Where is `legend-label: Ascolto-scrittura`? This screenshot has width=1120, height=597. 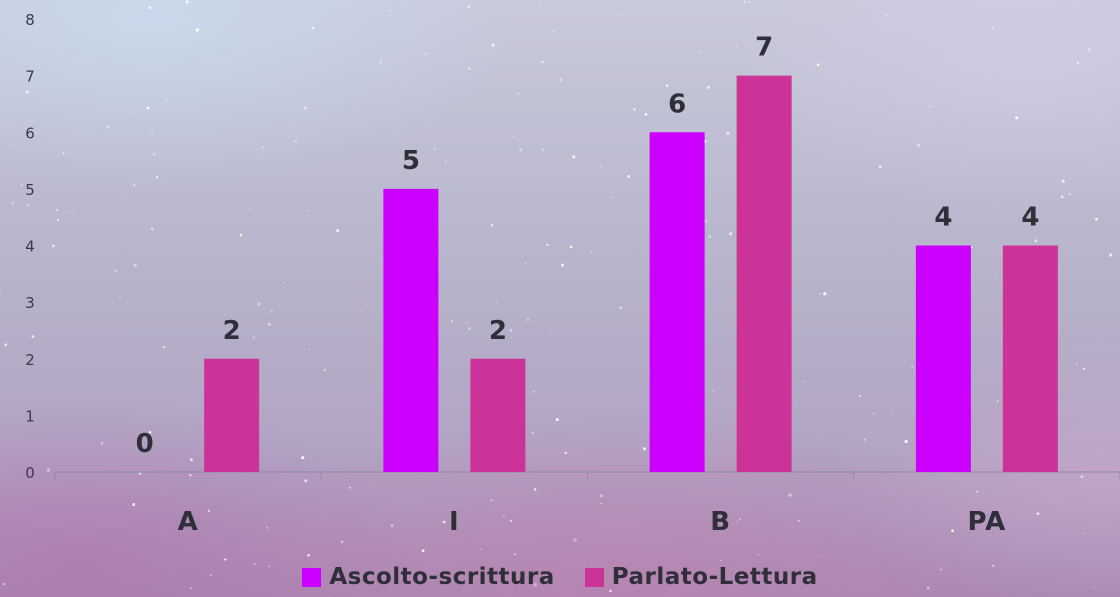 legend-label: Ascolto-scrittura is located at coordinates (442, 577).